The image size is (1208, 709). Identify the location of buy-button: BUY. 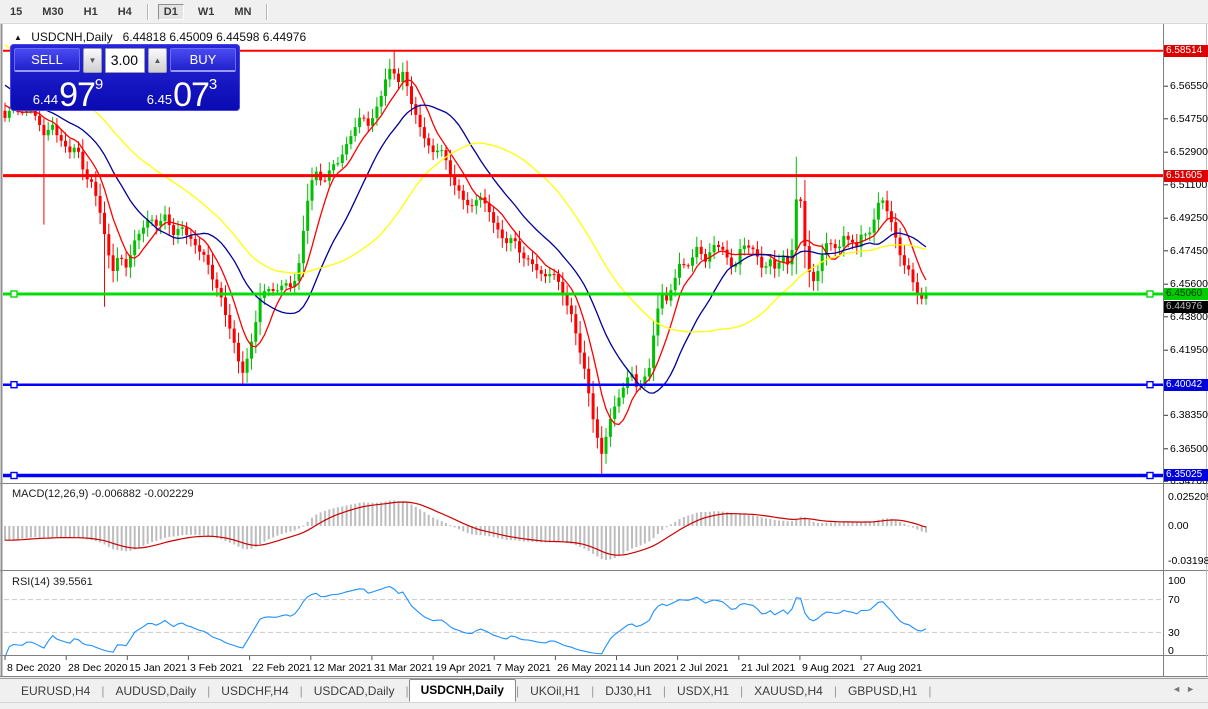
(203, 60).